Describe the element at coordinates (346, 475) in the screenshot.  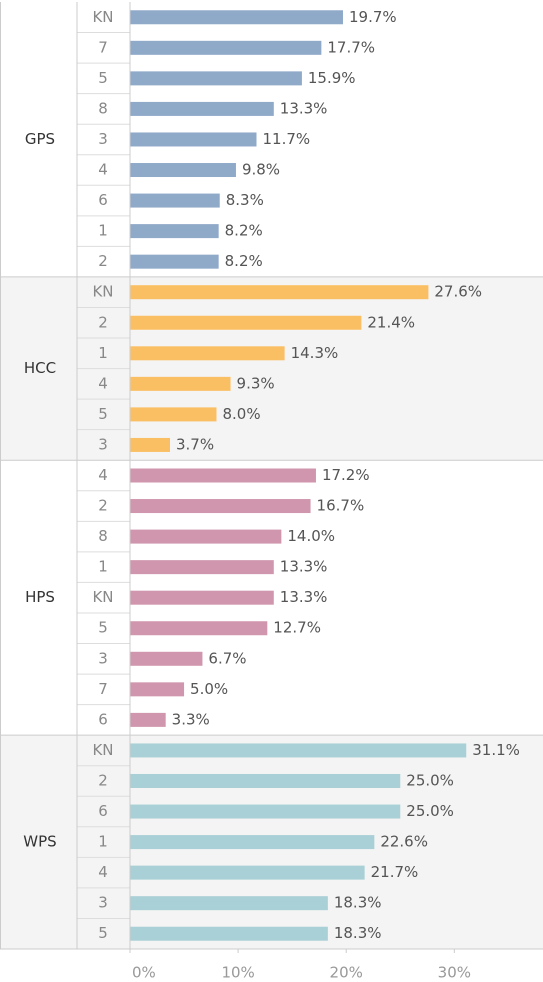
I see `value-label: 17.2%` at that location.